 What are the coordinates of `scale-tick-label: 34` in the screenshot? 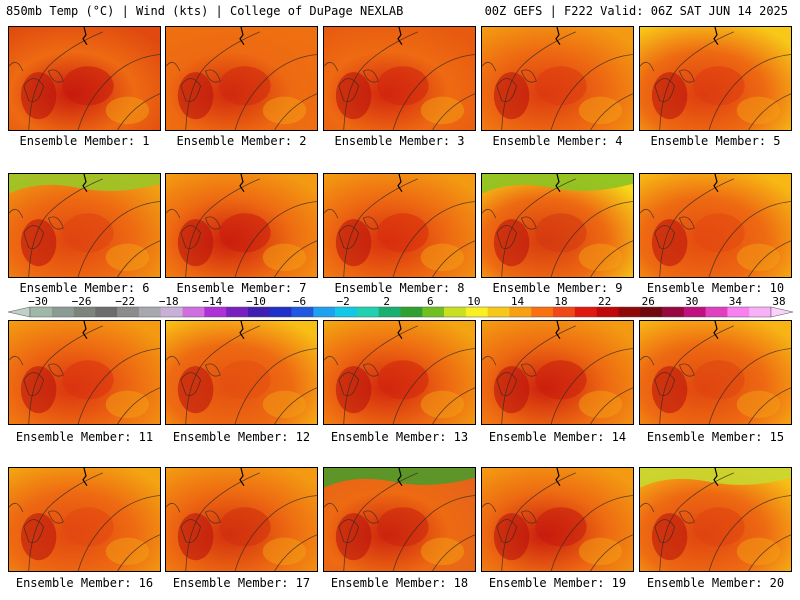 It's located at (736, 302).